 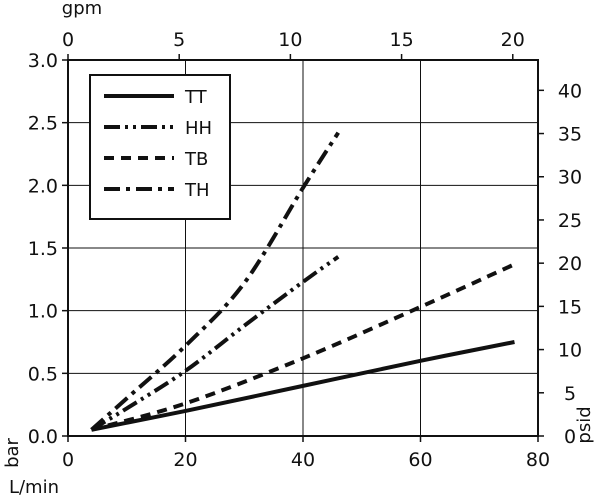 What do you see at coordinates (185, 460) in the screenshot?
I see `bottom-tick-label: 20` at bounding box center [185, 460].